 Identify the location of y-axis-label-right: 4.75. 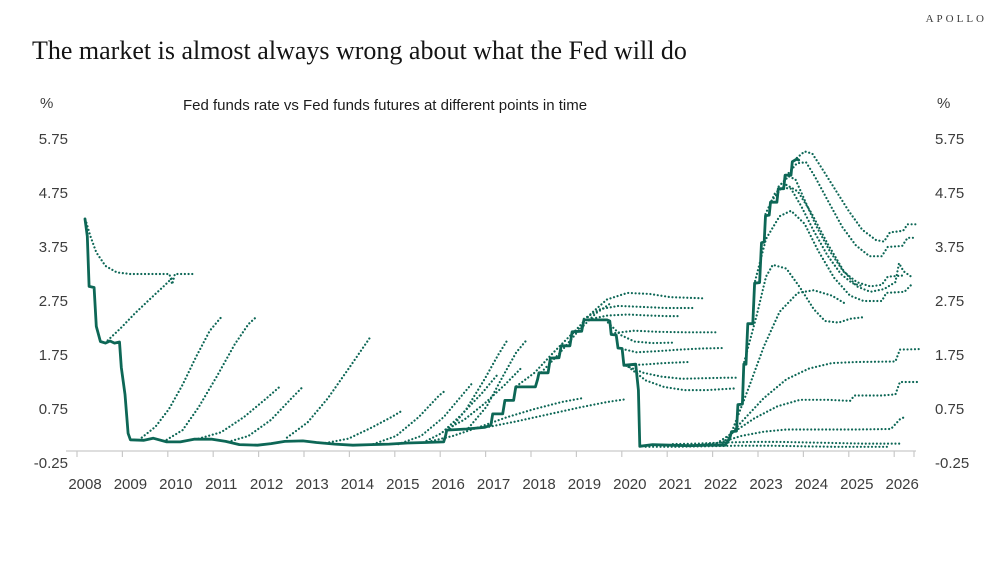
(949, 193).